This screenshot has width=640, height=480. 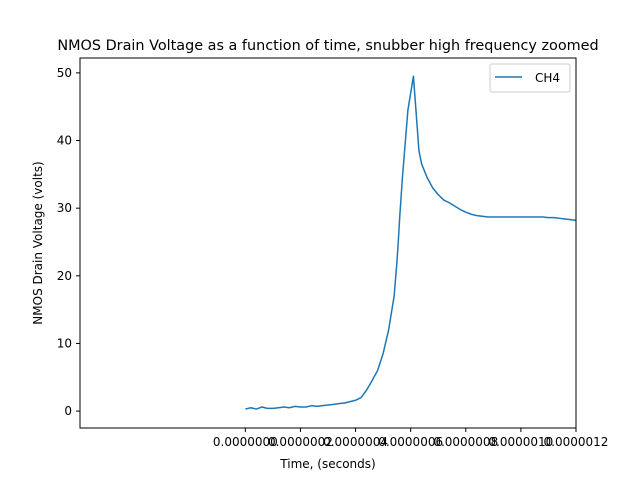 What do you see at coordinates (64, 343) in the screenshot?
I see `y-tick-label: 10` at bounding box center [64, 343].